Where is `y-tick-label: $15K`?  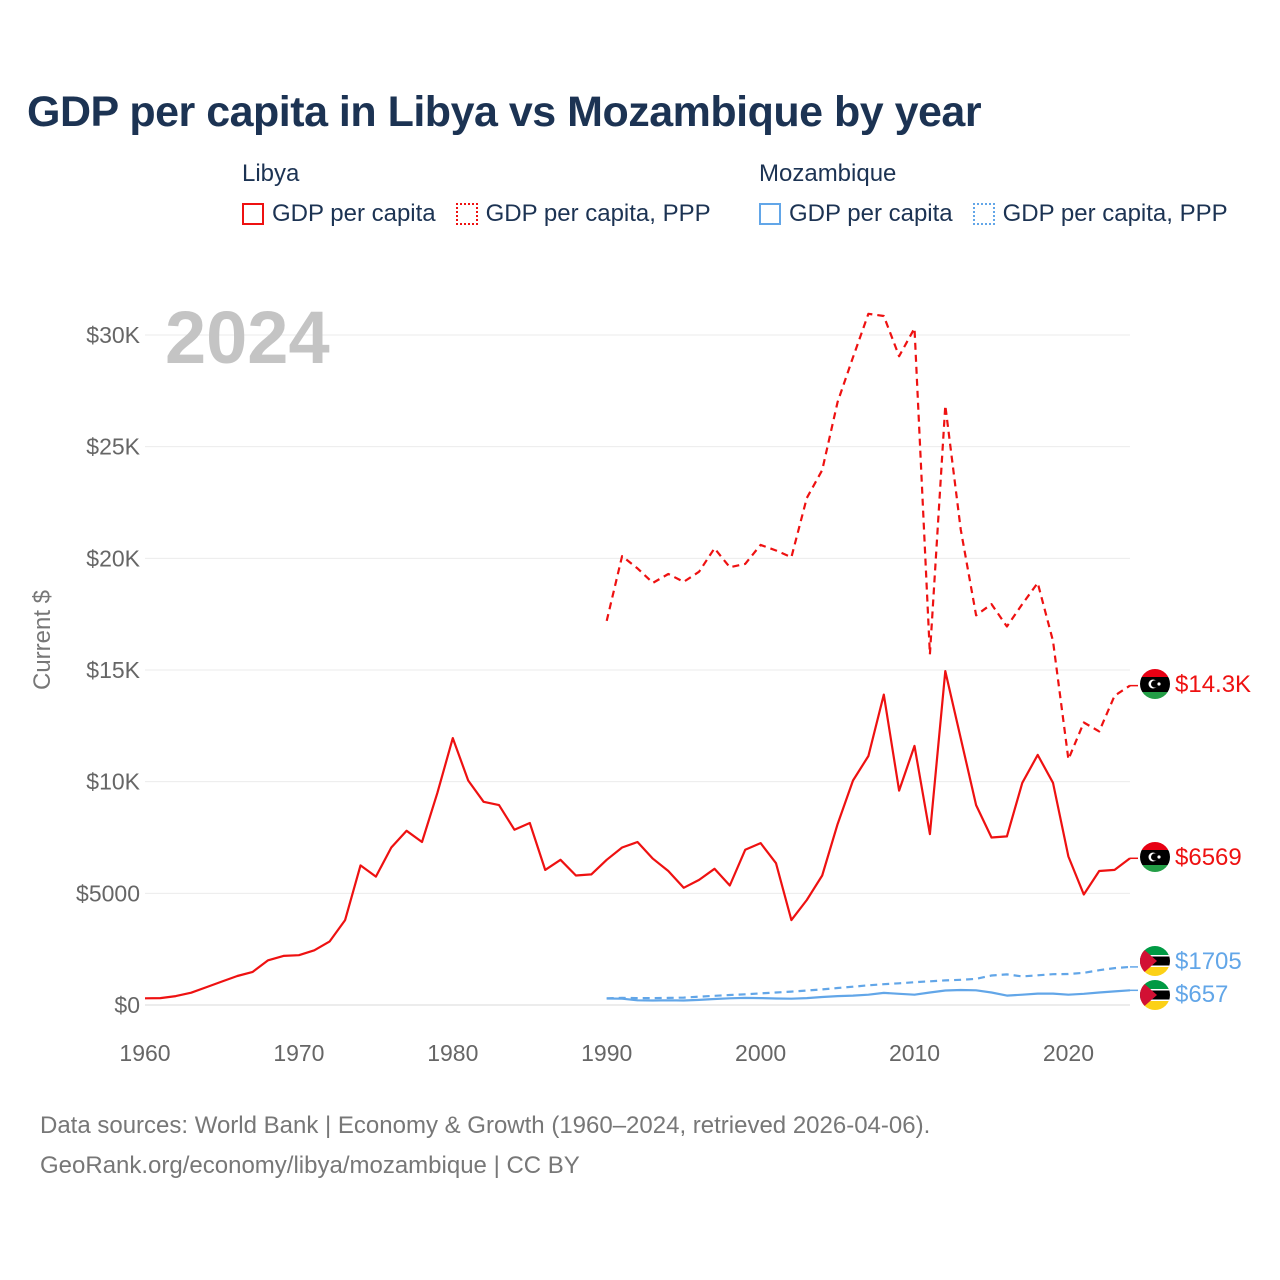 y-tick-label: $15K is located at coordinates (113, 670).